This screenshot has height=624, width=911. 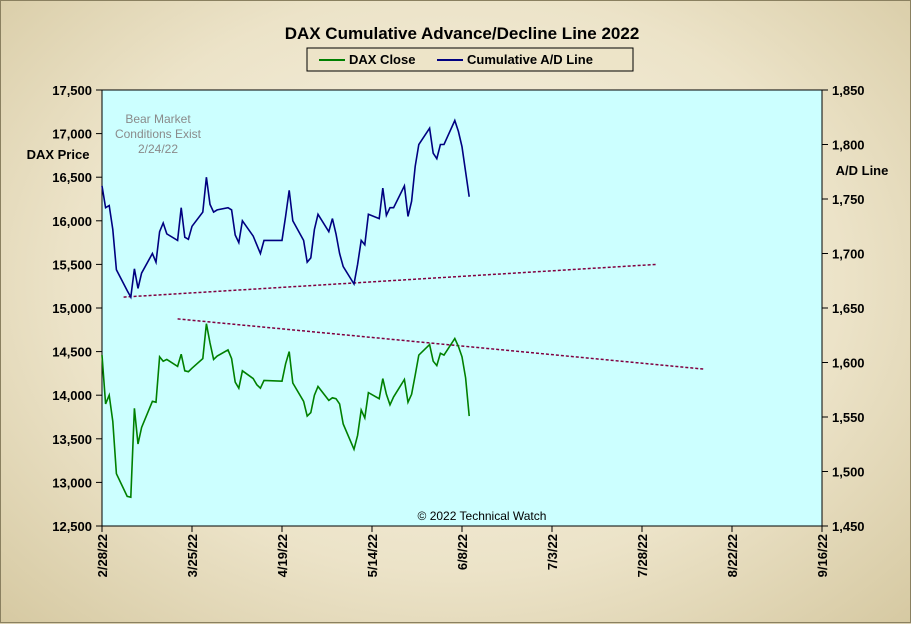 What do you see at coordinates (642, 555) in the screenshot?
I see `x-tick-label: 7/28/22` at bounding box center [642, 555].